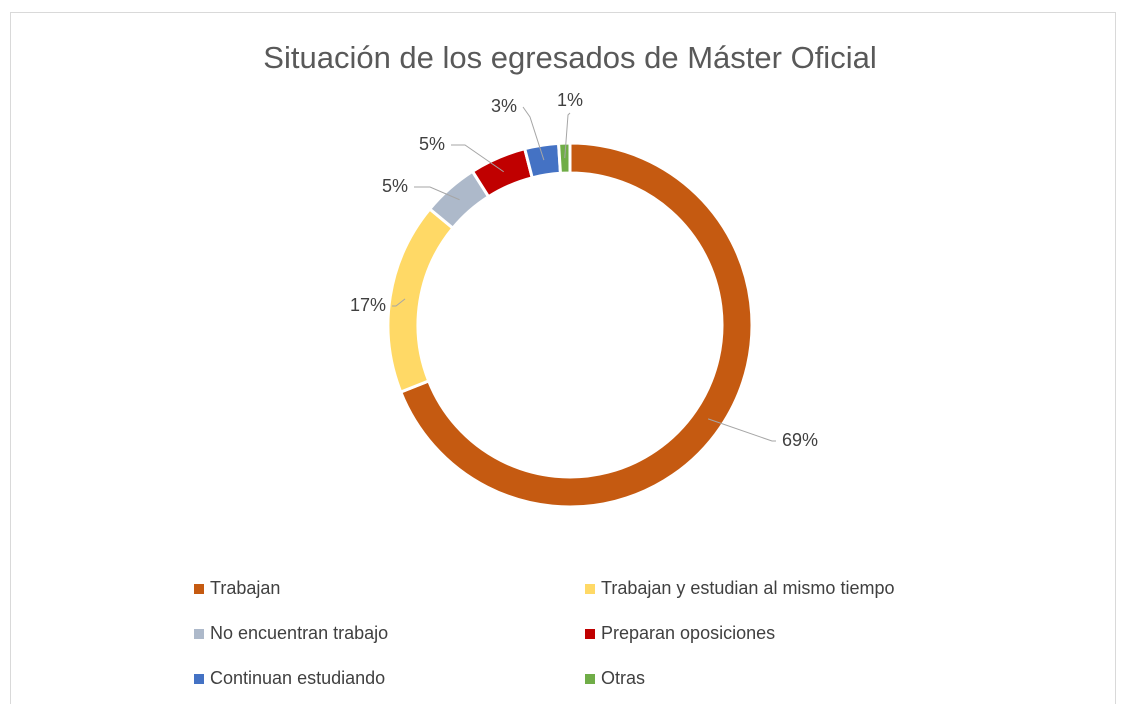 The height and width of the screenshot is (704, 1126). Describe the element at coordinates (623, 678) in the screenshot. I see `legend-label: Otras` at that location.